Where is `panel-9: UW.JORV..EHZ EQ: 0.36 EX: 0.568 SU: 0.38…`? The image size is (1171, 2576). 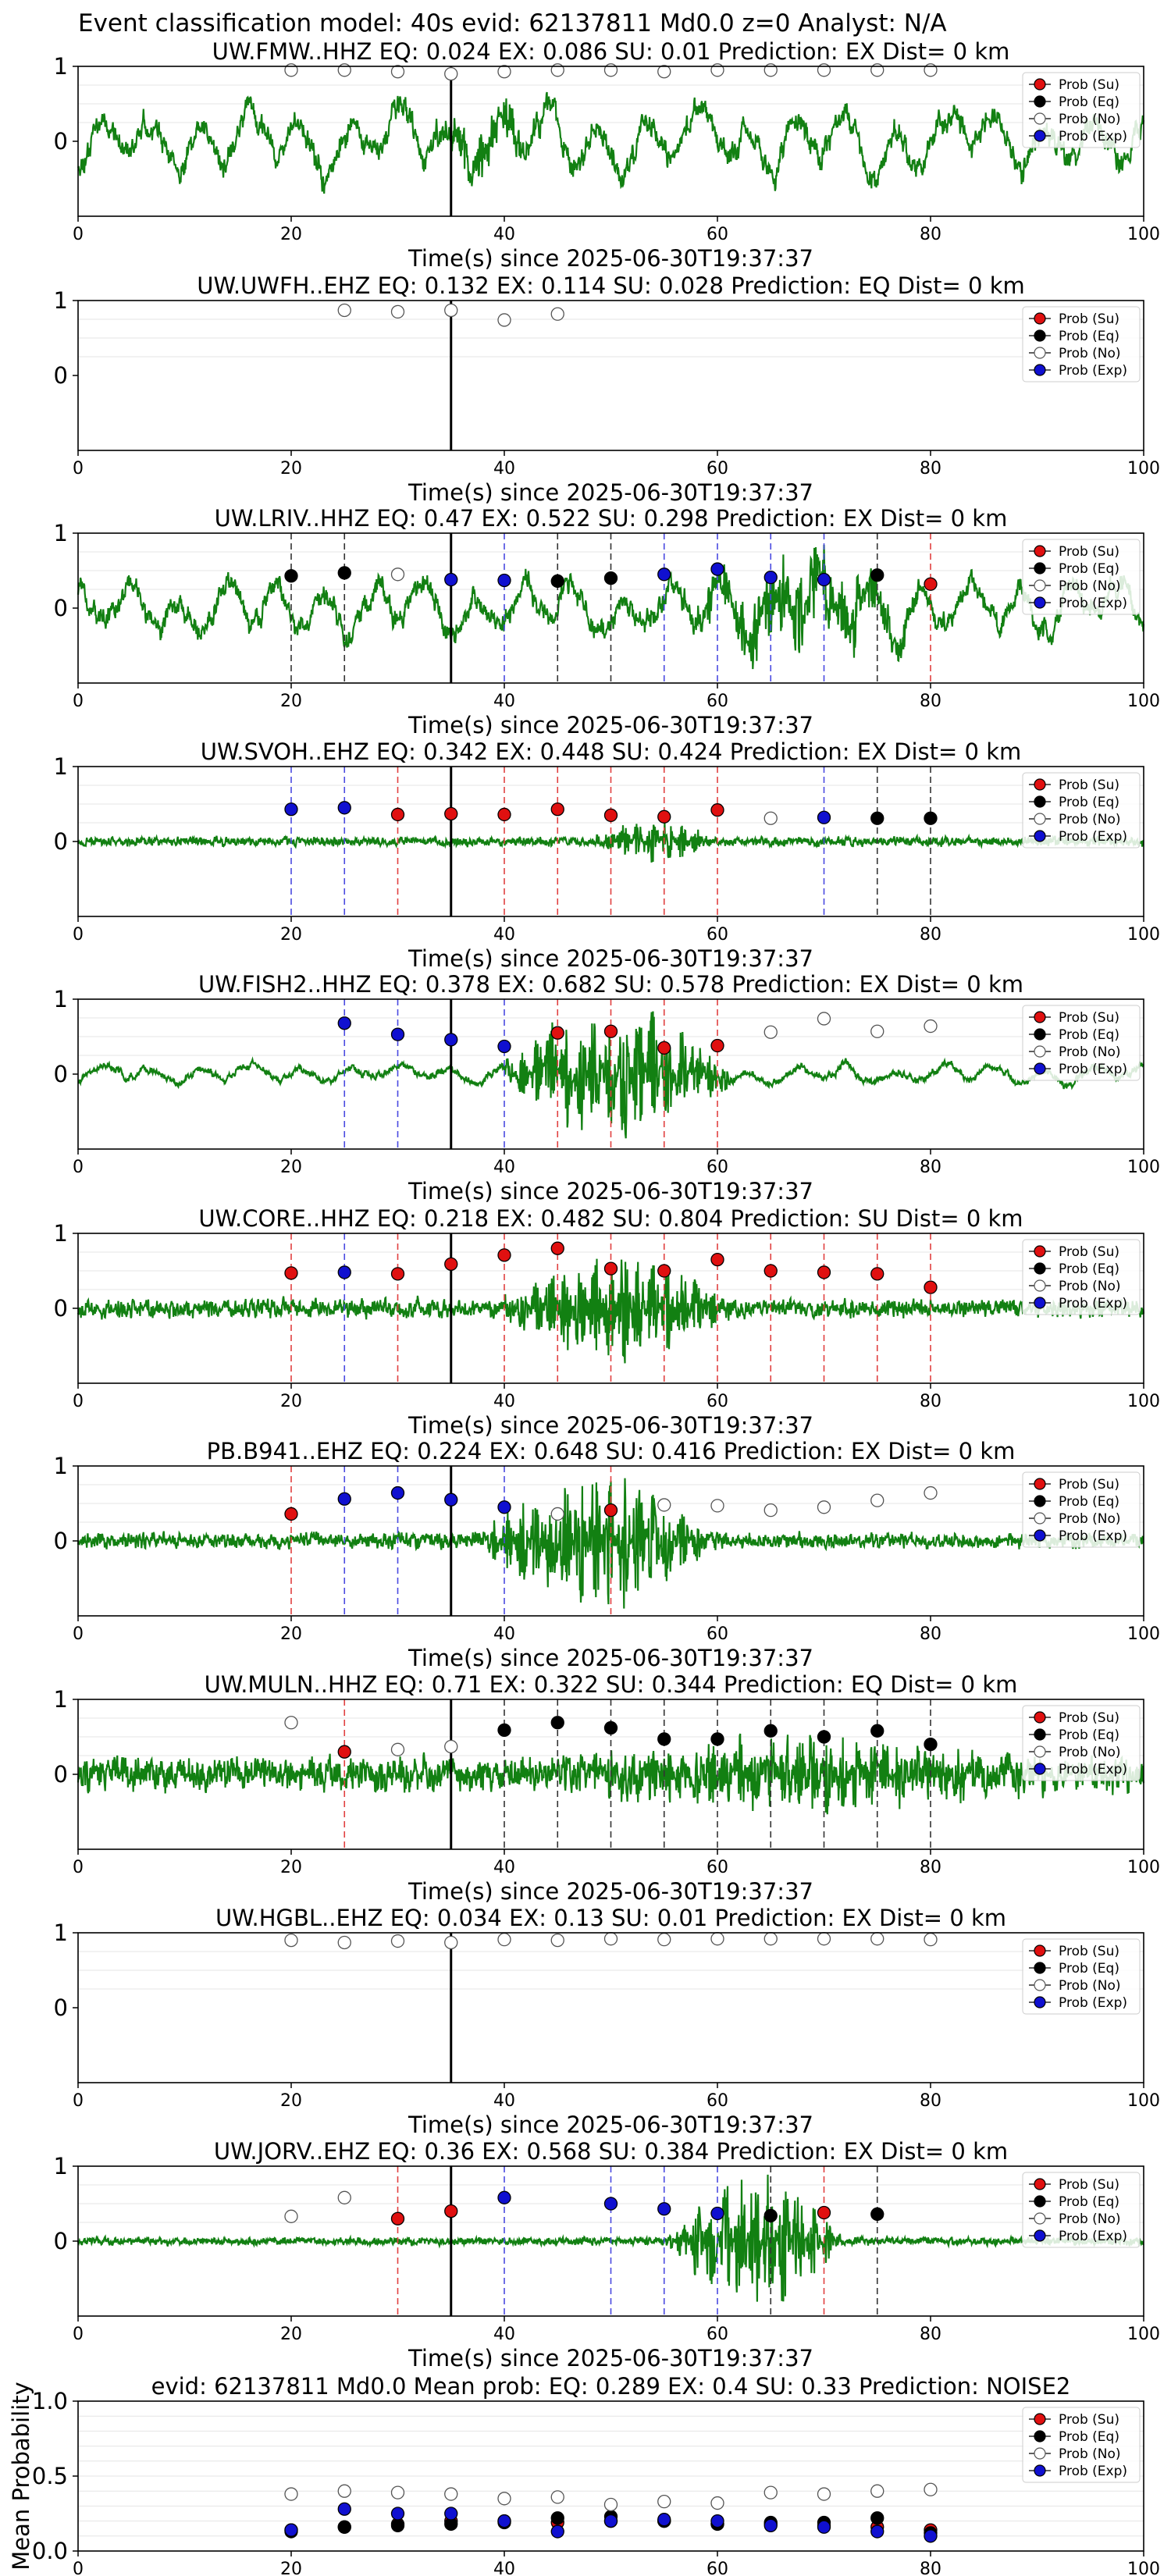 panel-9: UW.JORV..EHZ EQ: 0.36 EX: 0.568 SU: 0.38… is located at coordinates (607, 2254).